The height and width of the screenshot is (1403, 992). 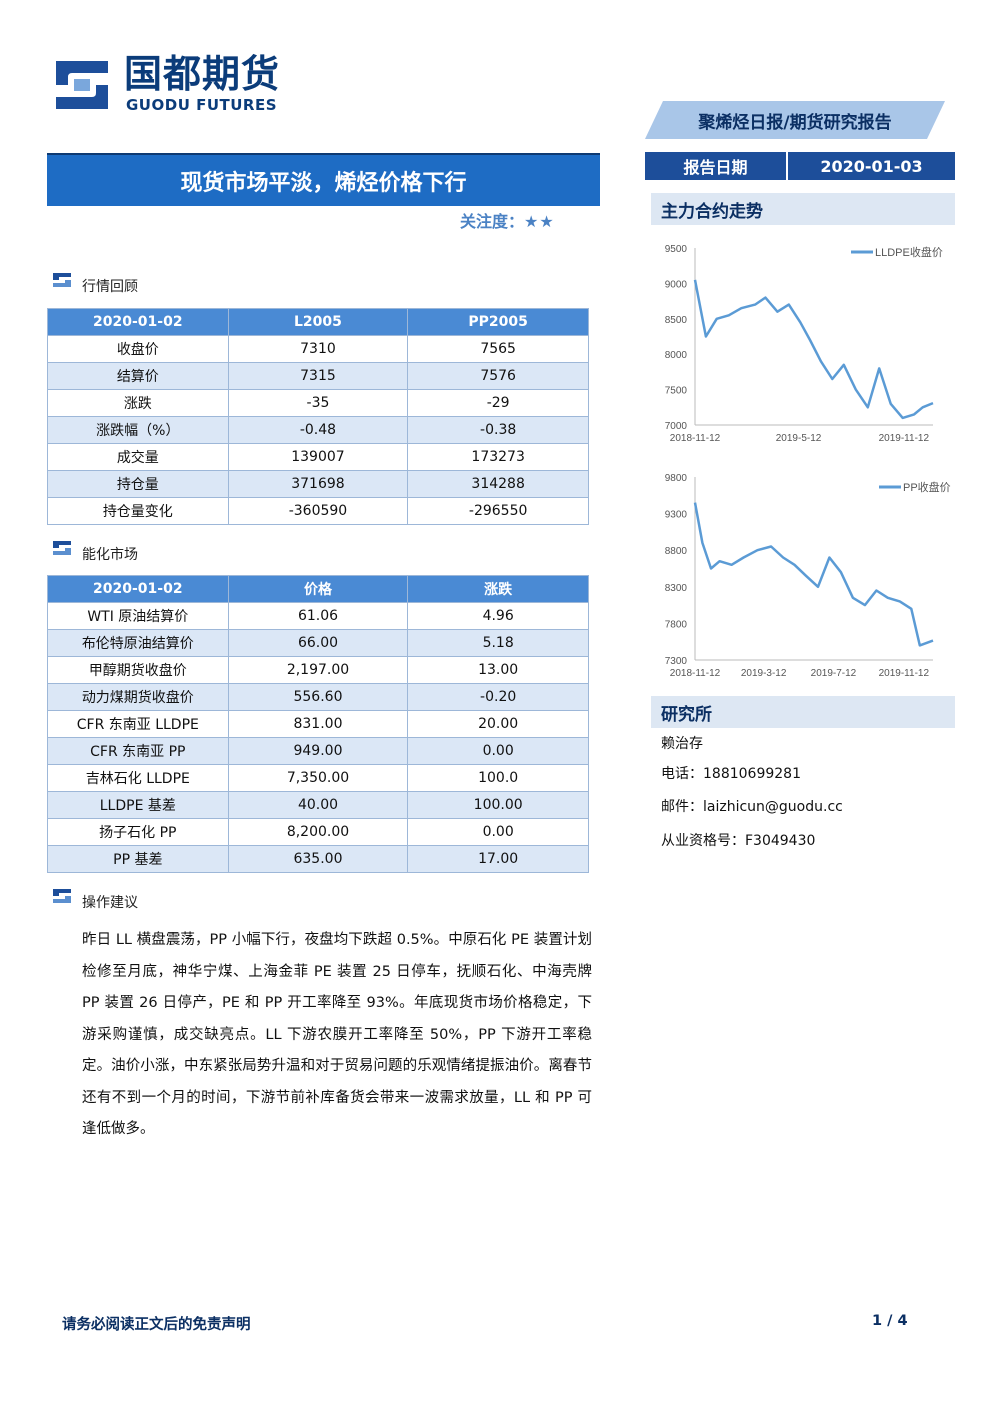 I want to click on table-cell: 5.18, so click(x=498, y=643).